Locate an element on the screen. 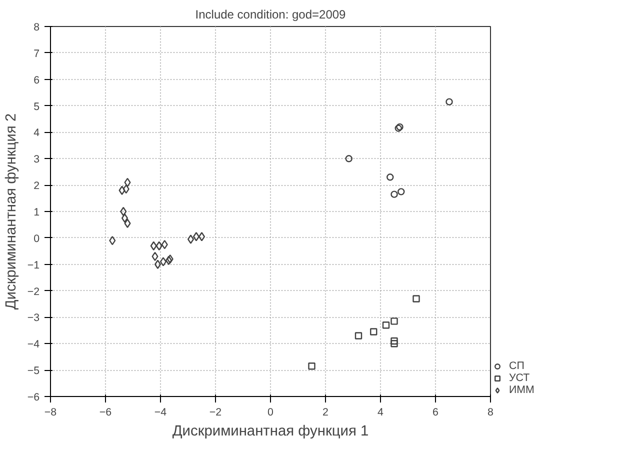  y-tick-label: −5 is located at coordinates (33, 371).